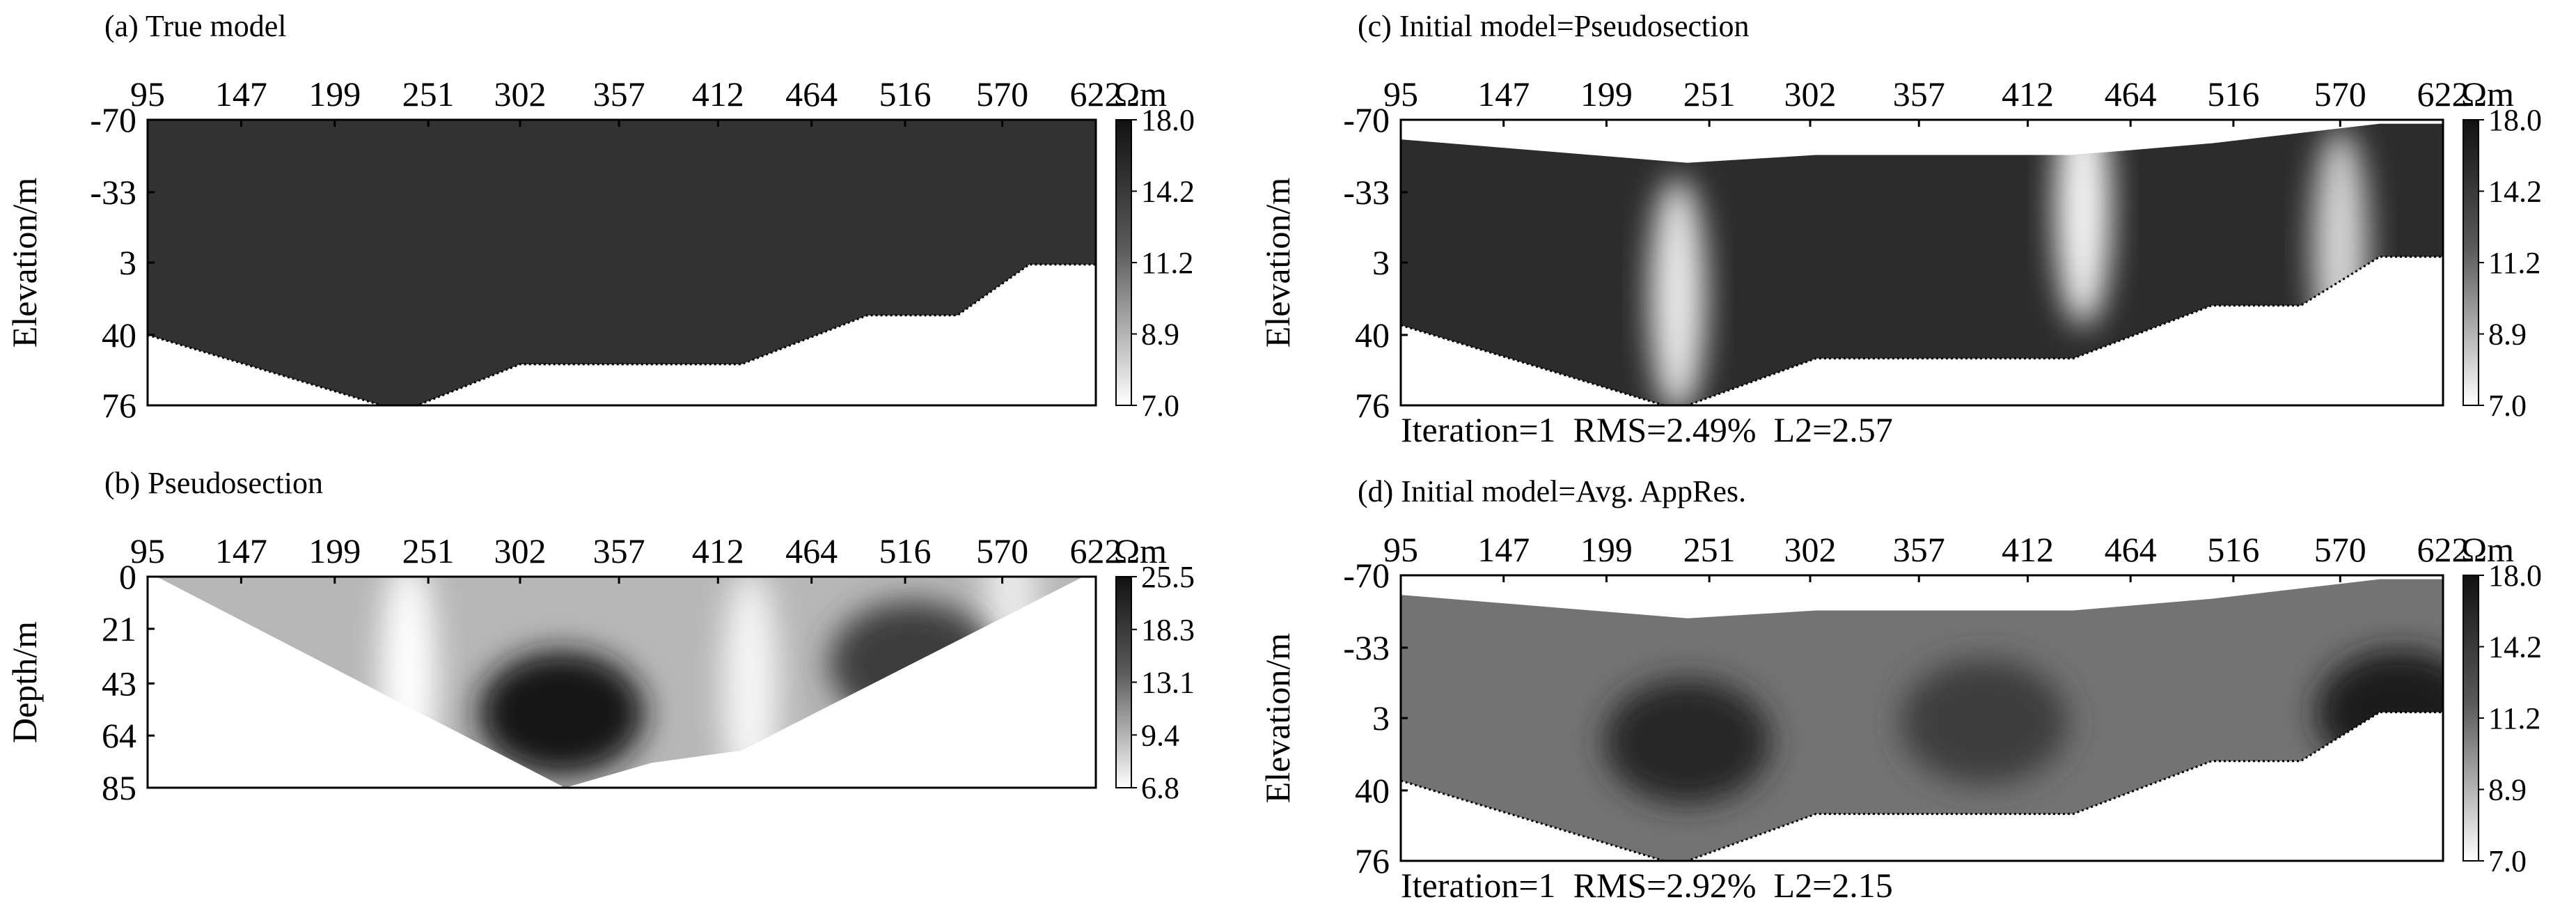 Image resolution: width=2576 pixels, height=911 pixels. I want to click on panel-d-stats: Iteration=1 RMS=2.92% L2=2.15, so click(1647, 885).